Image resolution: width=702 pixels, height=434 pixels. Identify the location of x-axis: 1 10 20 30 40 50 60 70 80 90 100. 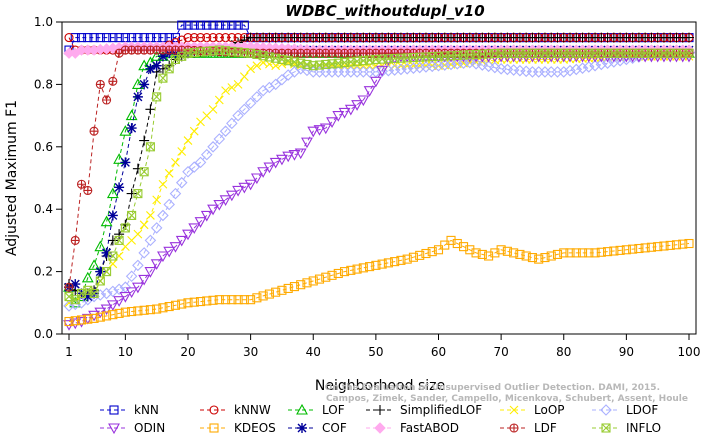
(382, 346).